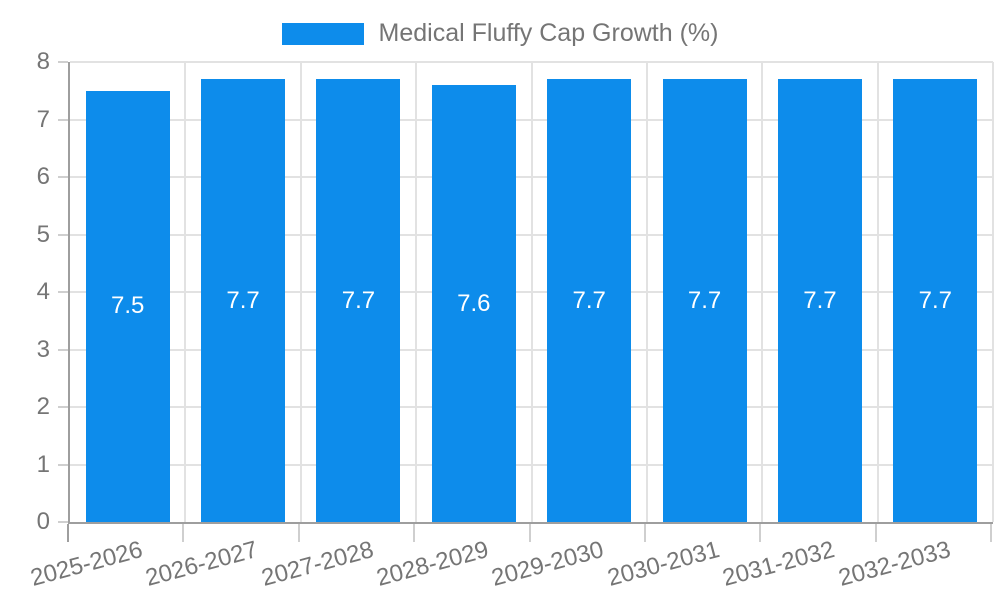  I want to click on x-tick-label-2032-2033: 2032-2033, so click(894, 564).